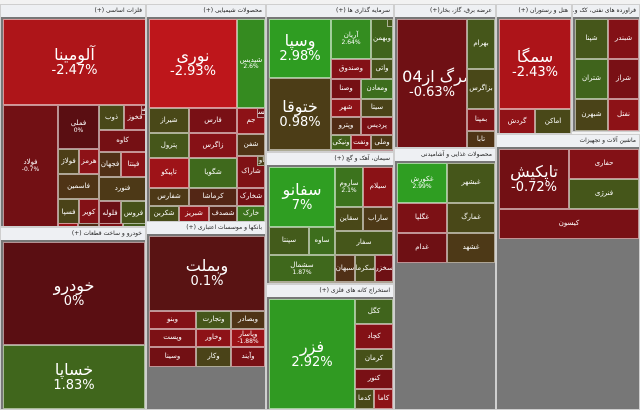 The height and width of the screenshot is (410, 640). What do you see at coordinates (302, 197) in the screenshot?
I see `treemap-tile: سفانو 7%` at bounding box center [302, 197].